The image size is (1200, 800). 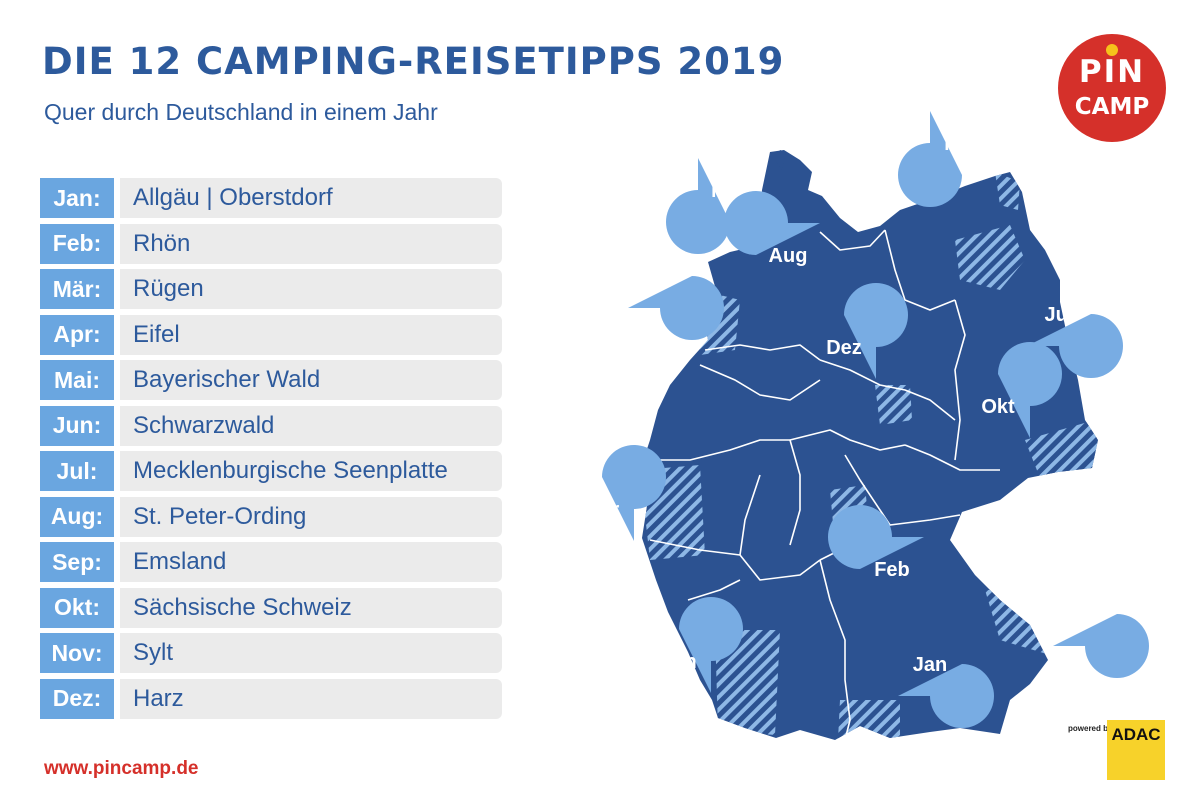 I want to click on map-pin-mai-label: Mai, so click(x=1084, y=615).